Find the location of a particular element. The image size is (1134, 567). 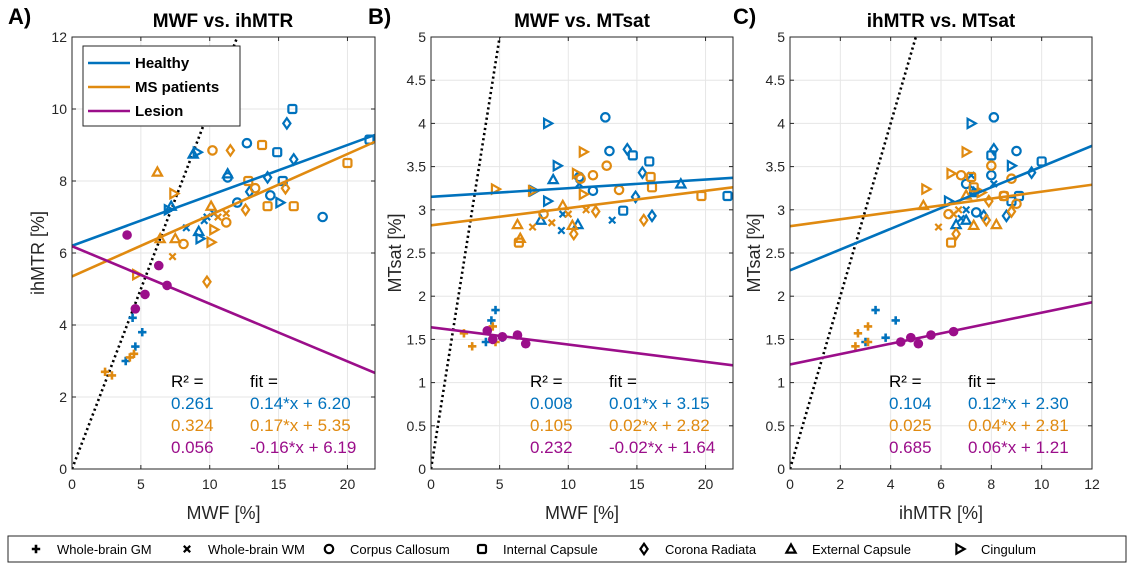

x-tick-label: 2 is located at coordinates (840, 484).